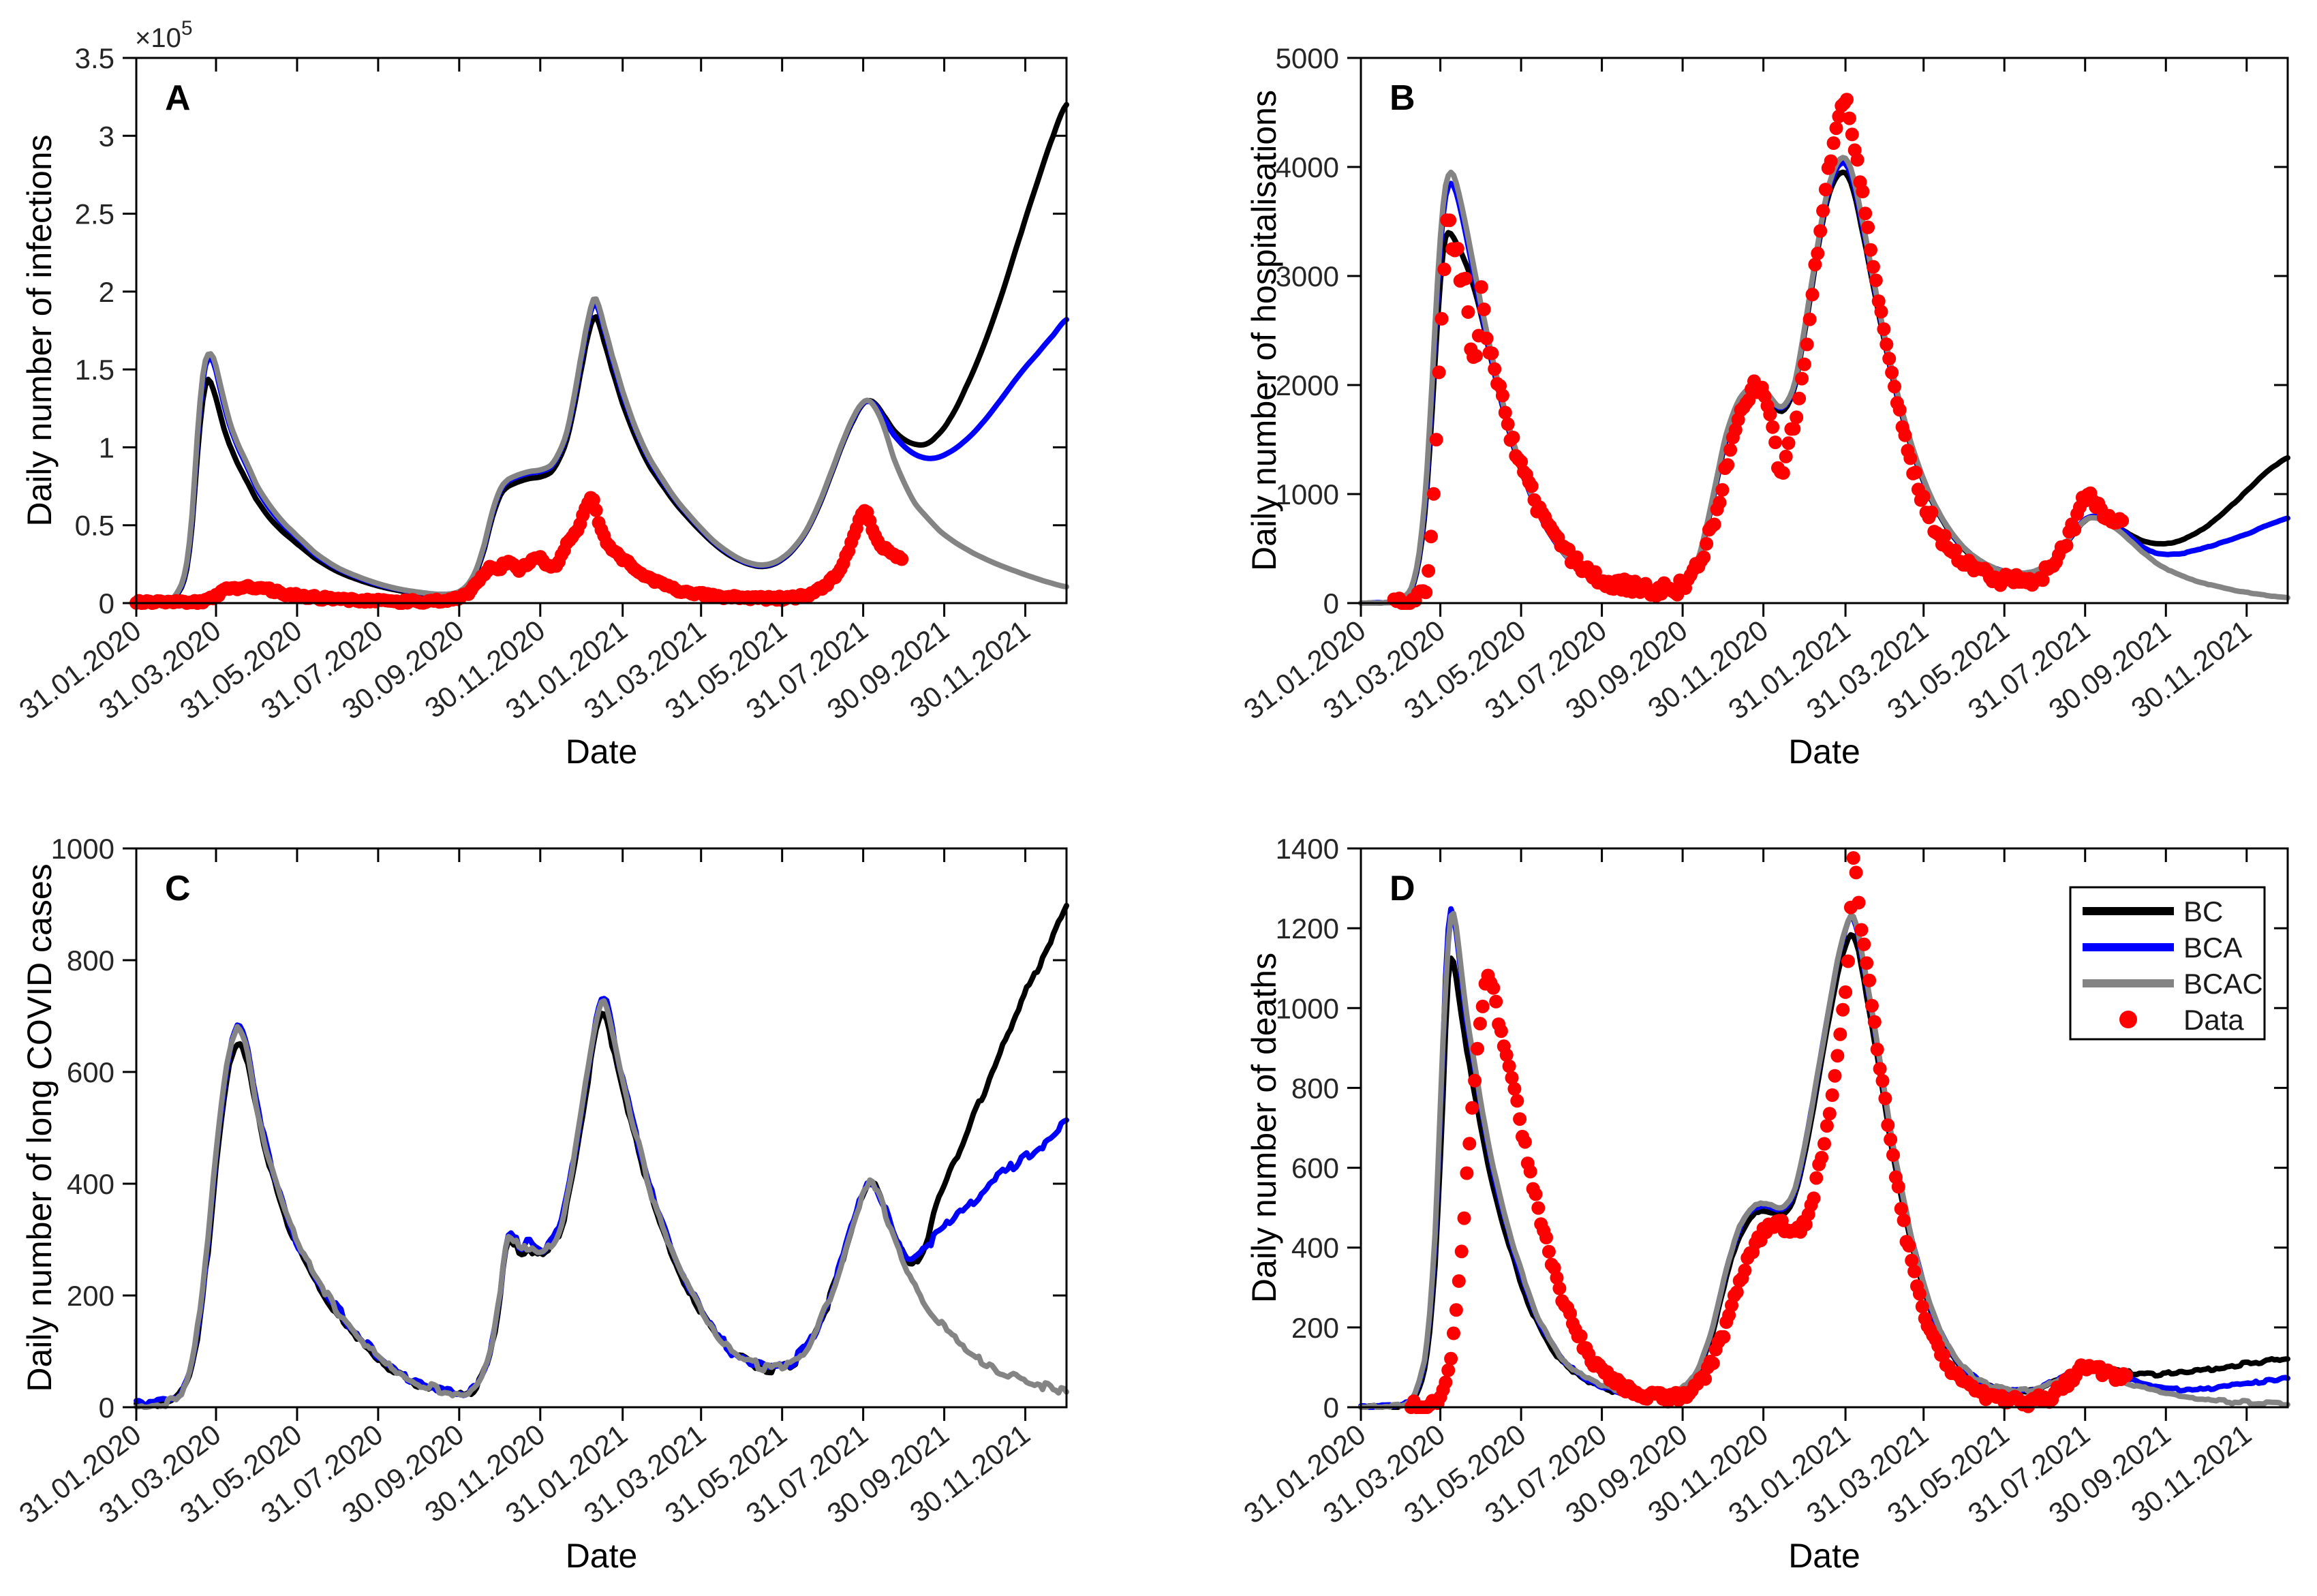 Image resolution: width=2317 pixels, height=1596 pixels. Describe the element at coordinates (2212, 948) in the screenshot. I see `legend-label-BCA: BCA` at that location.